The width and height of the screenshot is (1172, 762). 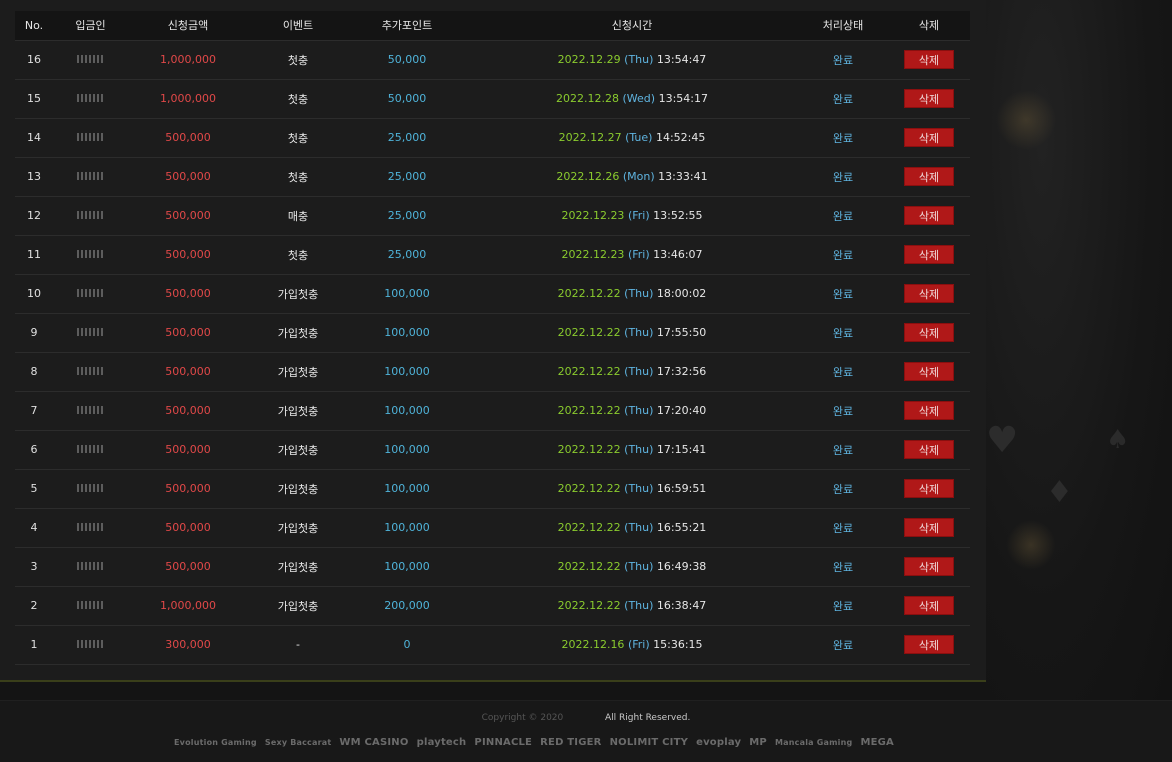 I want to click on row-time: 17:20:40, so click(x=681, y=410).